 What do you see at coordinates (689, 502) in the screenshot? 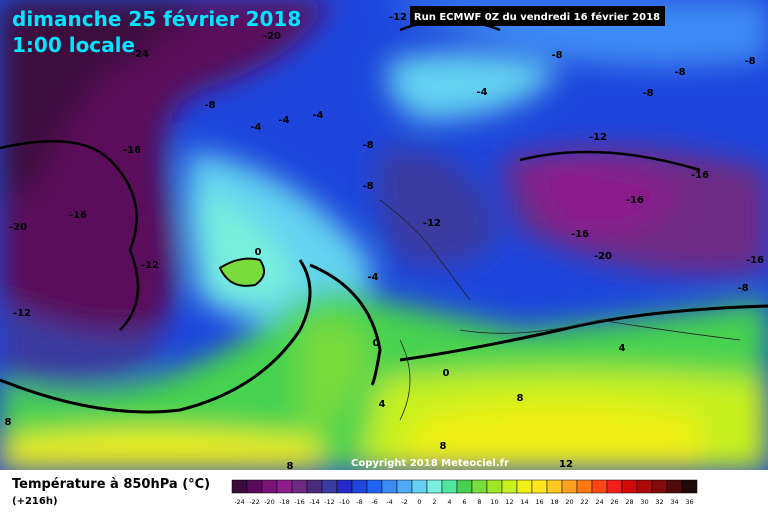
I see `colorbar-label: 36` at bounding box center [689, 502].